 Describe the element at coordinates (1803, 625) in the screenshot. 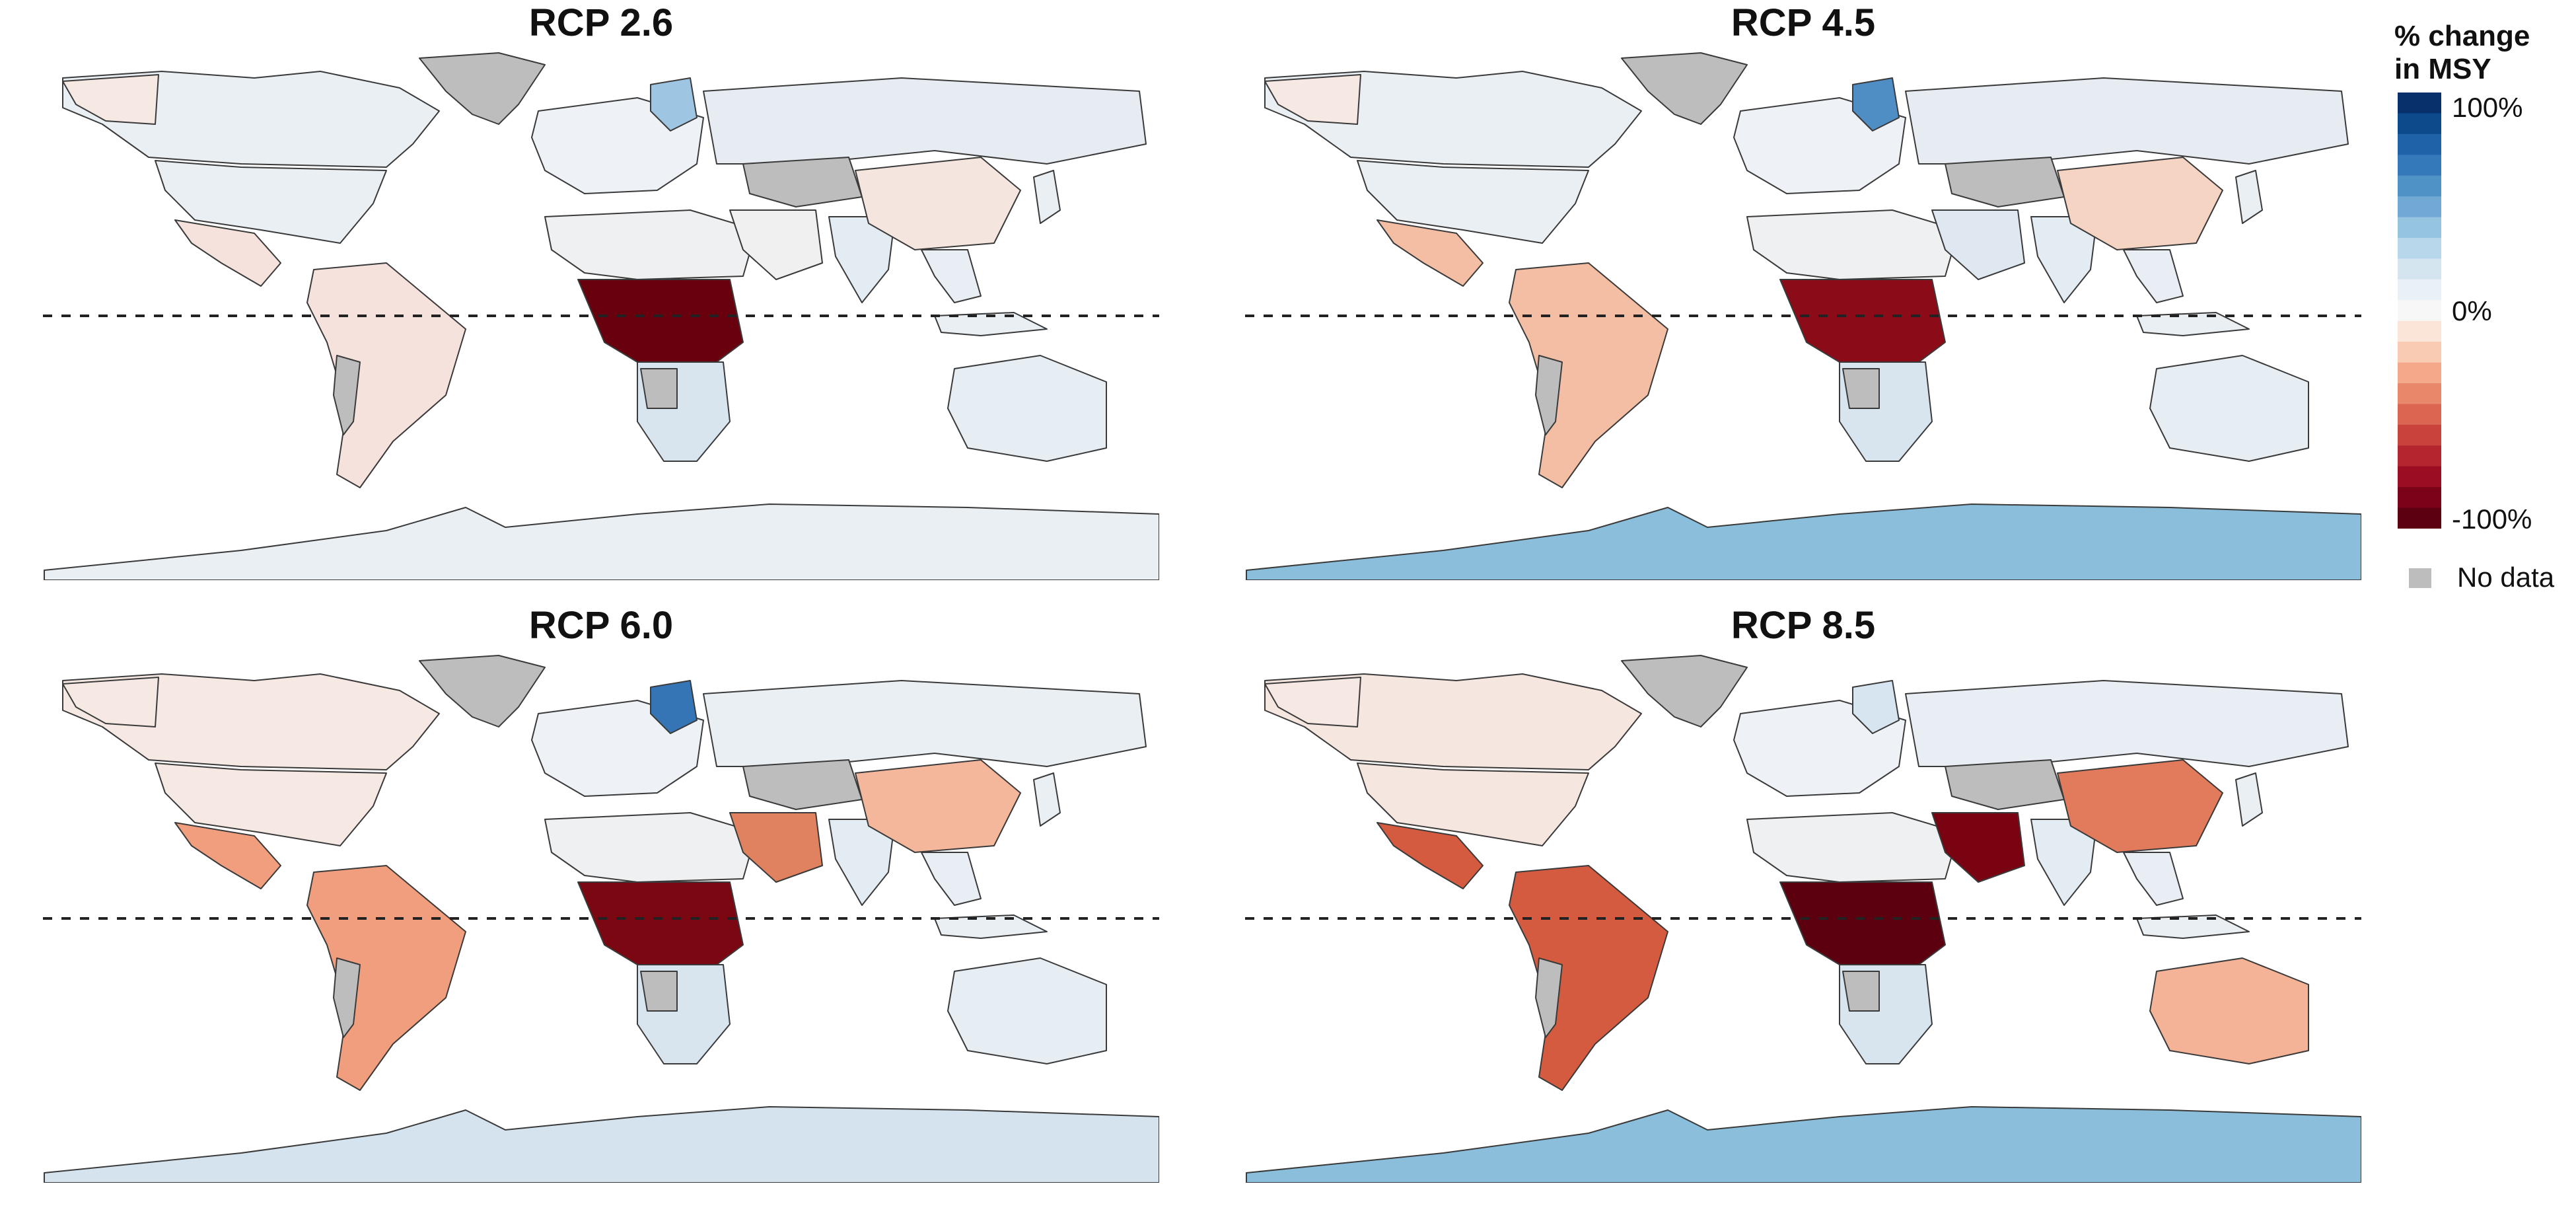

I see `panel-title: RCP 8.5` at that location.